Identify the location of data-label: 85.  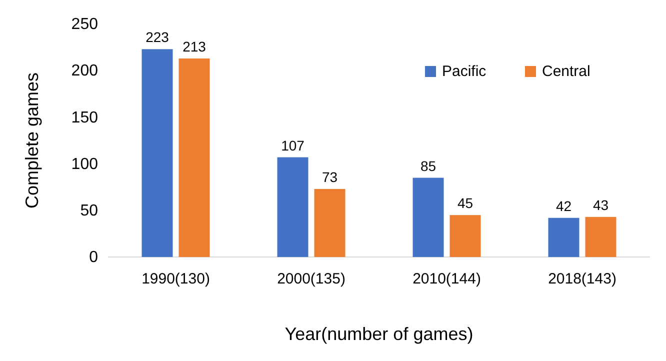
(428, 166).